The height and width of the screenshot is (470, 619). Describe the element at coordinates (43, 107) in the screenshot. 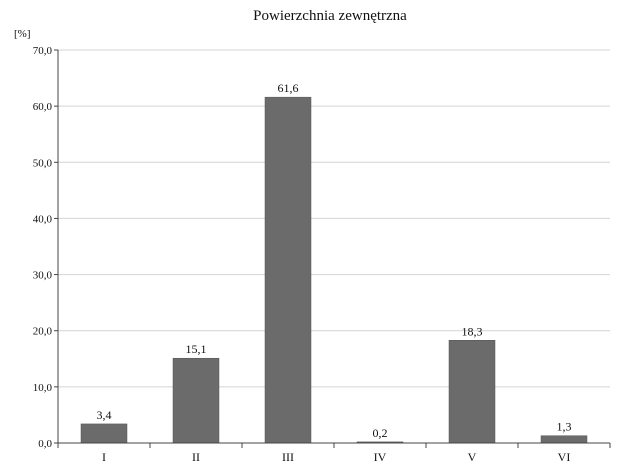

I see `y-tick-label: 60,0` at that location.